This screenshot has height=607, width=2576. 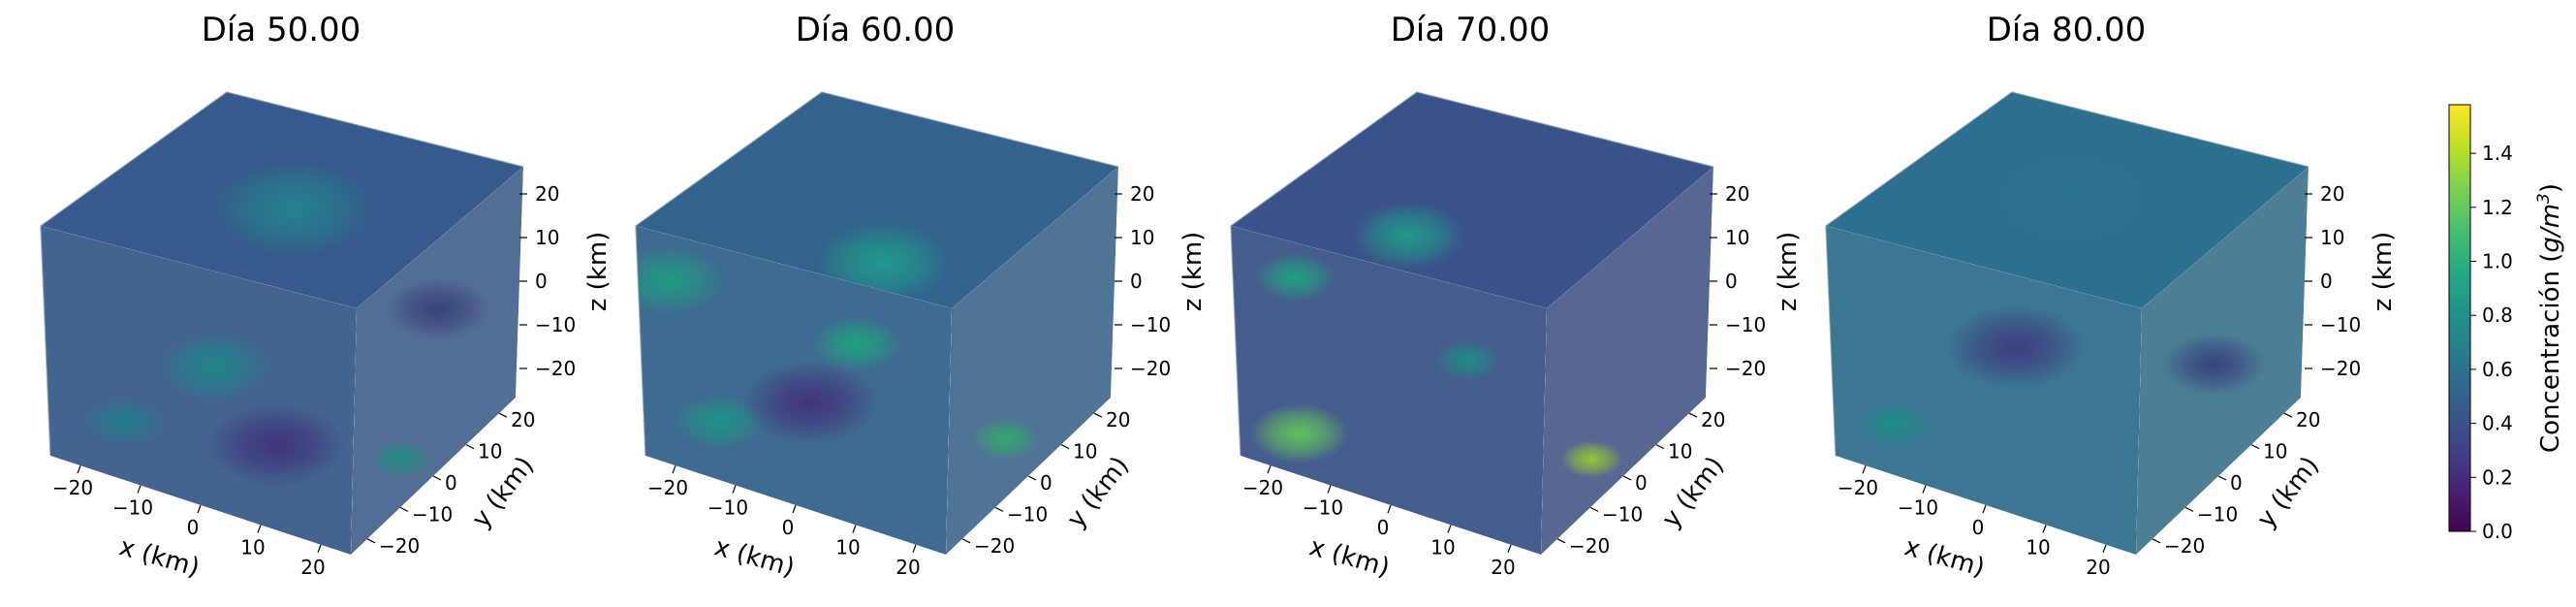 What do you see at coordinates (2497, 153) in the screenshot?
I see `colorbar-tick-label: 1.4` at bounding box center [2497, 153].